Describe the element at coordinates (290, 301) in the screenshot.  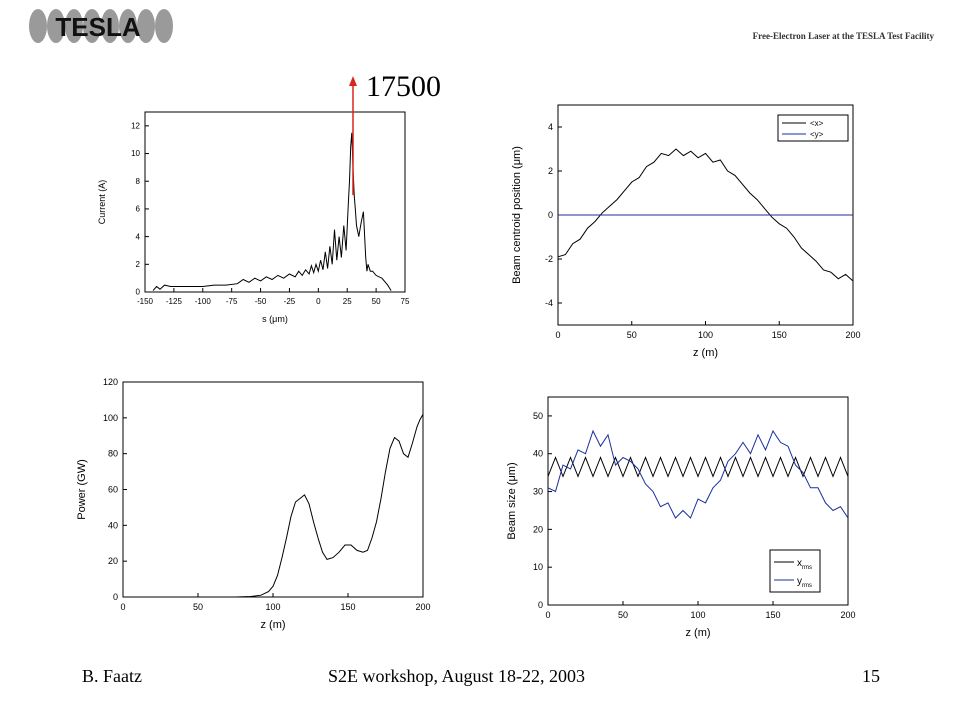
I see `x-tick-label: -25` at that location.